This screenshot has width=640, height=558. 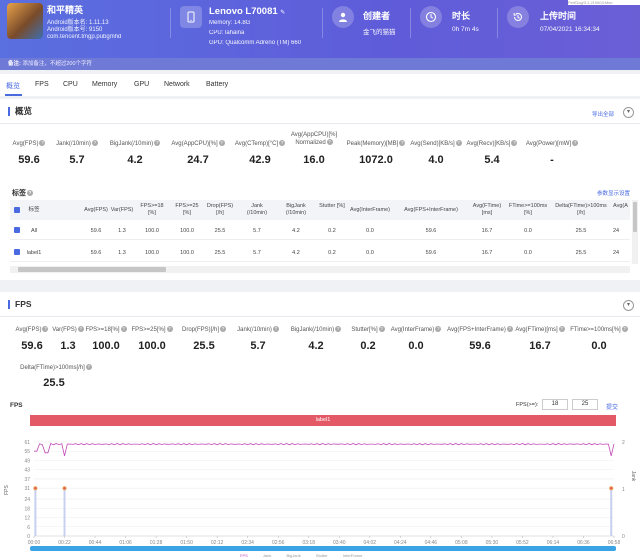 What do you see at coordinates (255, 43) in the screenshot?
I see `device-gpu: GPU: Qualcomm Adreno (TM) 660` at bounding box center [255, 43].